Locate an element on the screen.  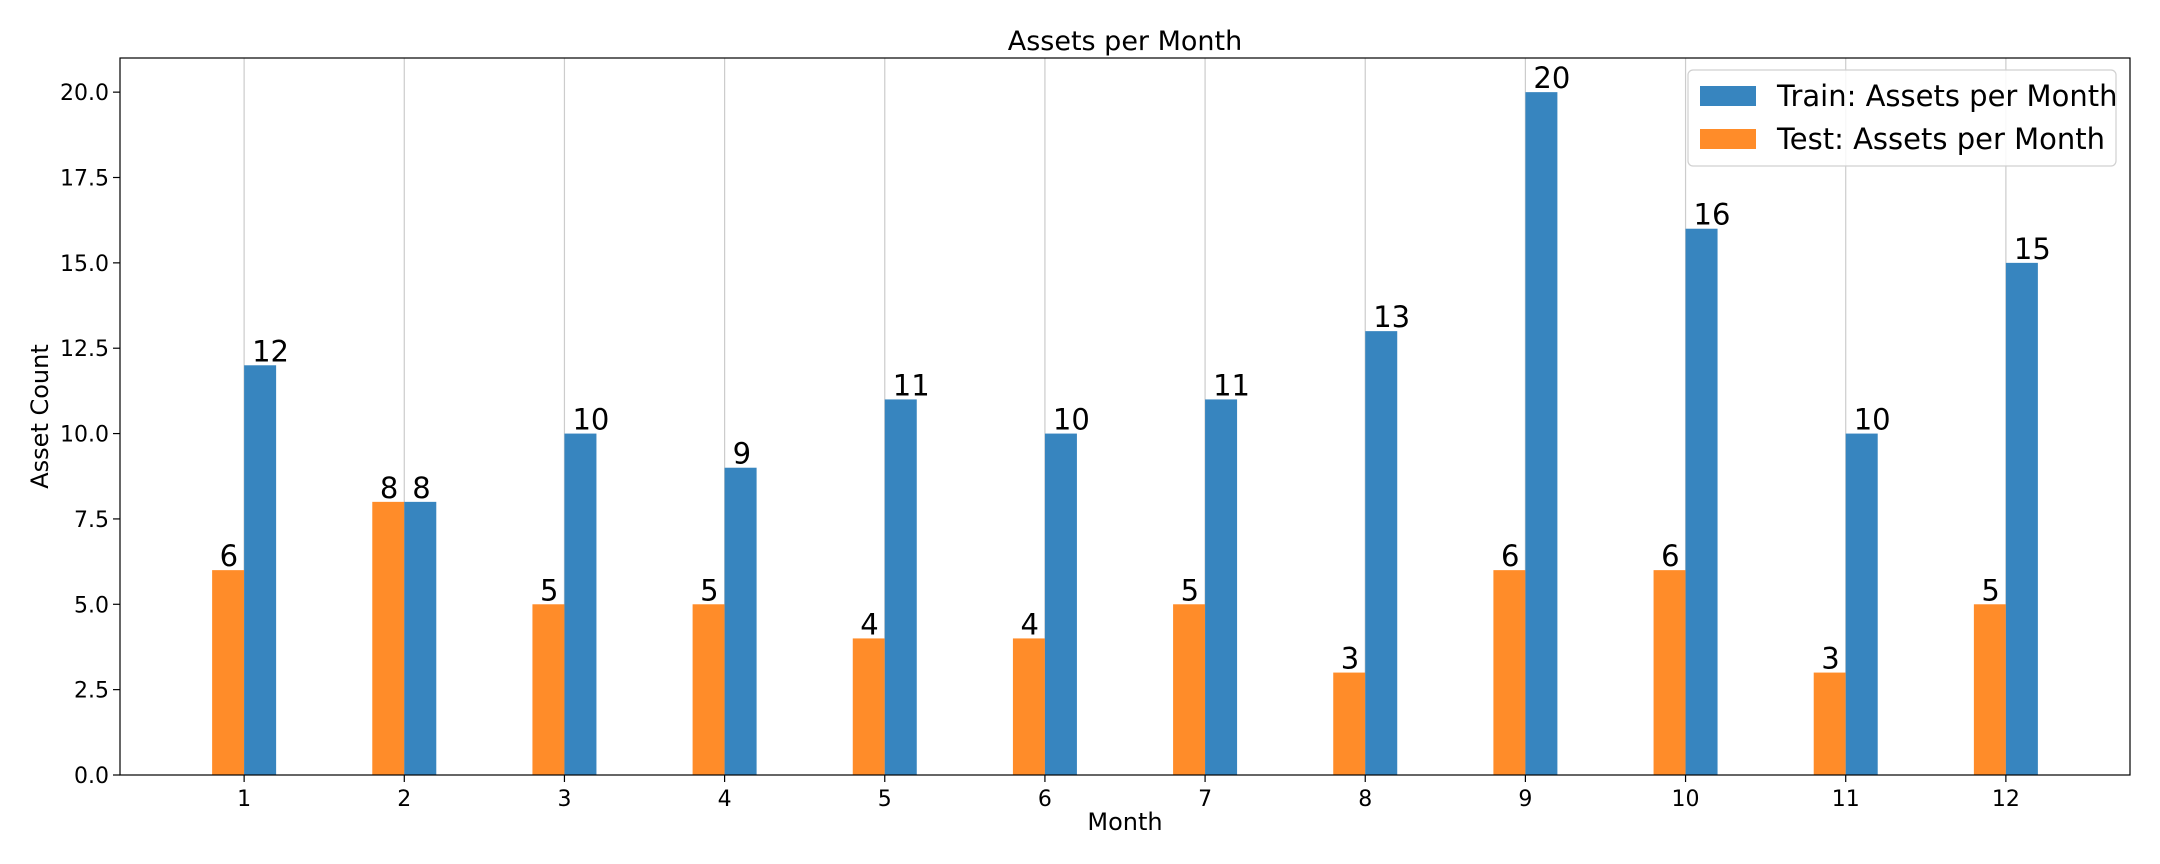
y-tick-label: 10.0 is located at coordinates (84, 435).